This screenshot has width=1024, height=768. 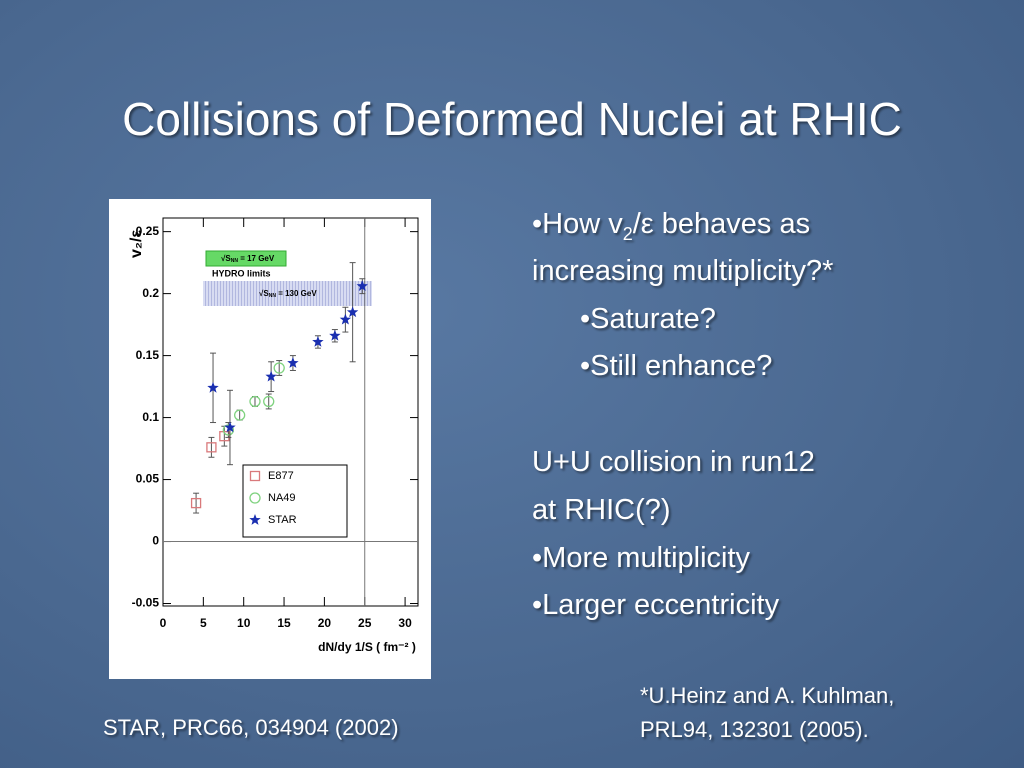 I want to click on bullet-line: •Still enhance?, so click(x=676, y=366).